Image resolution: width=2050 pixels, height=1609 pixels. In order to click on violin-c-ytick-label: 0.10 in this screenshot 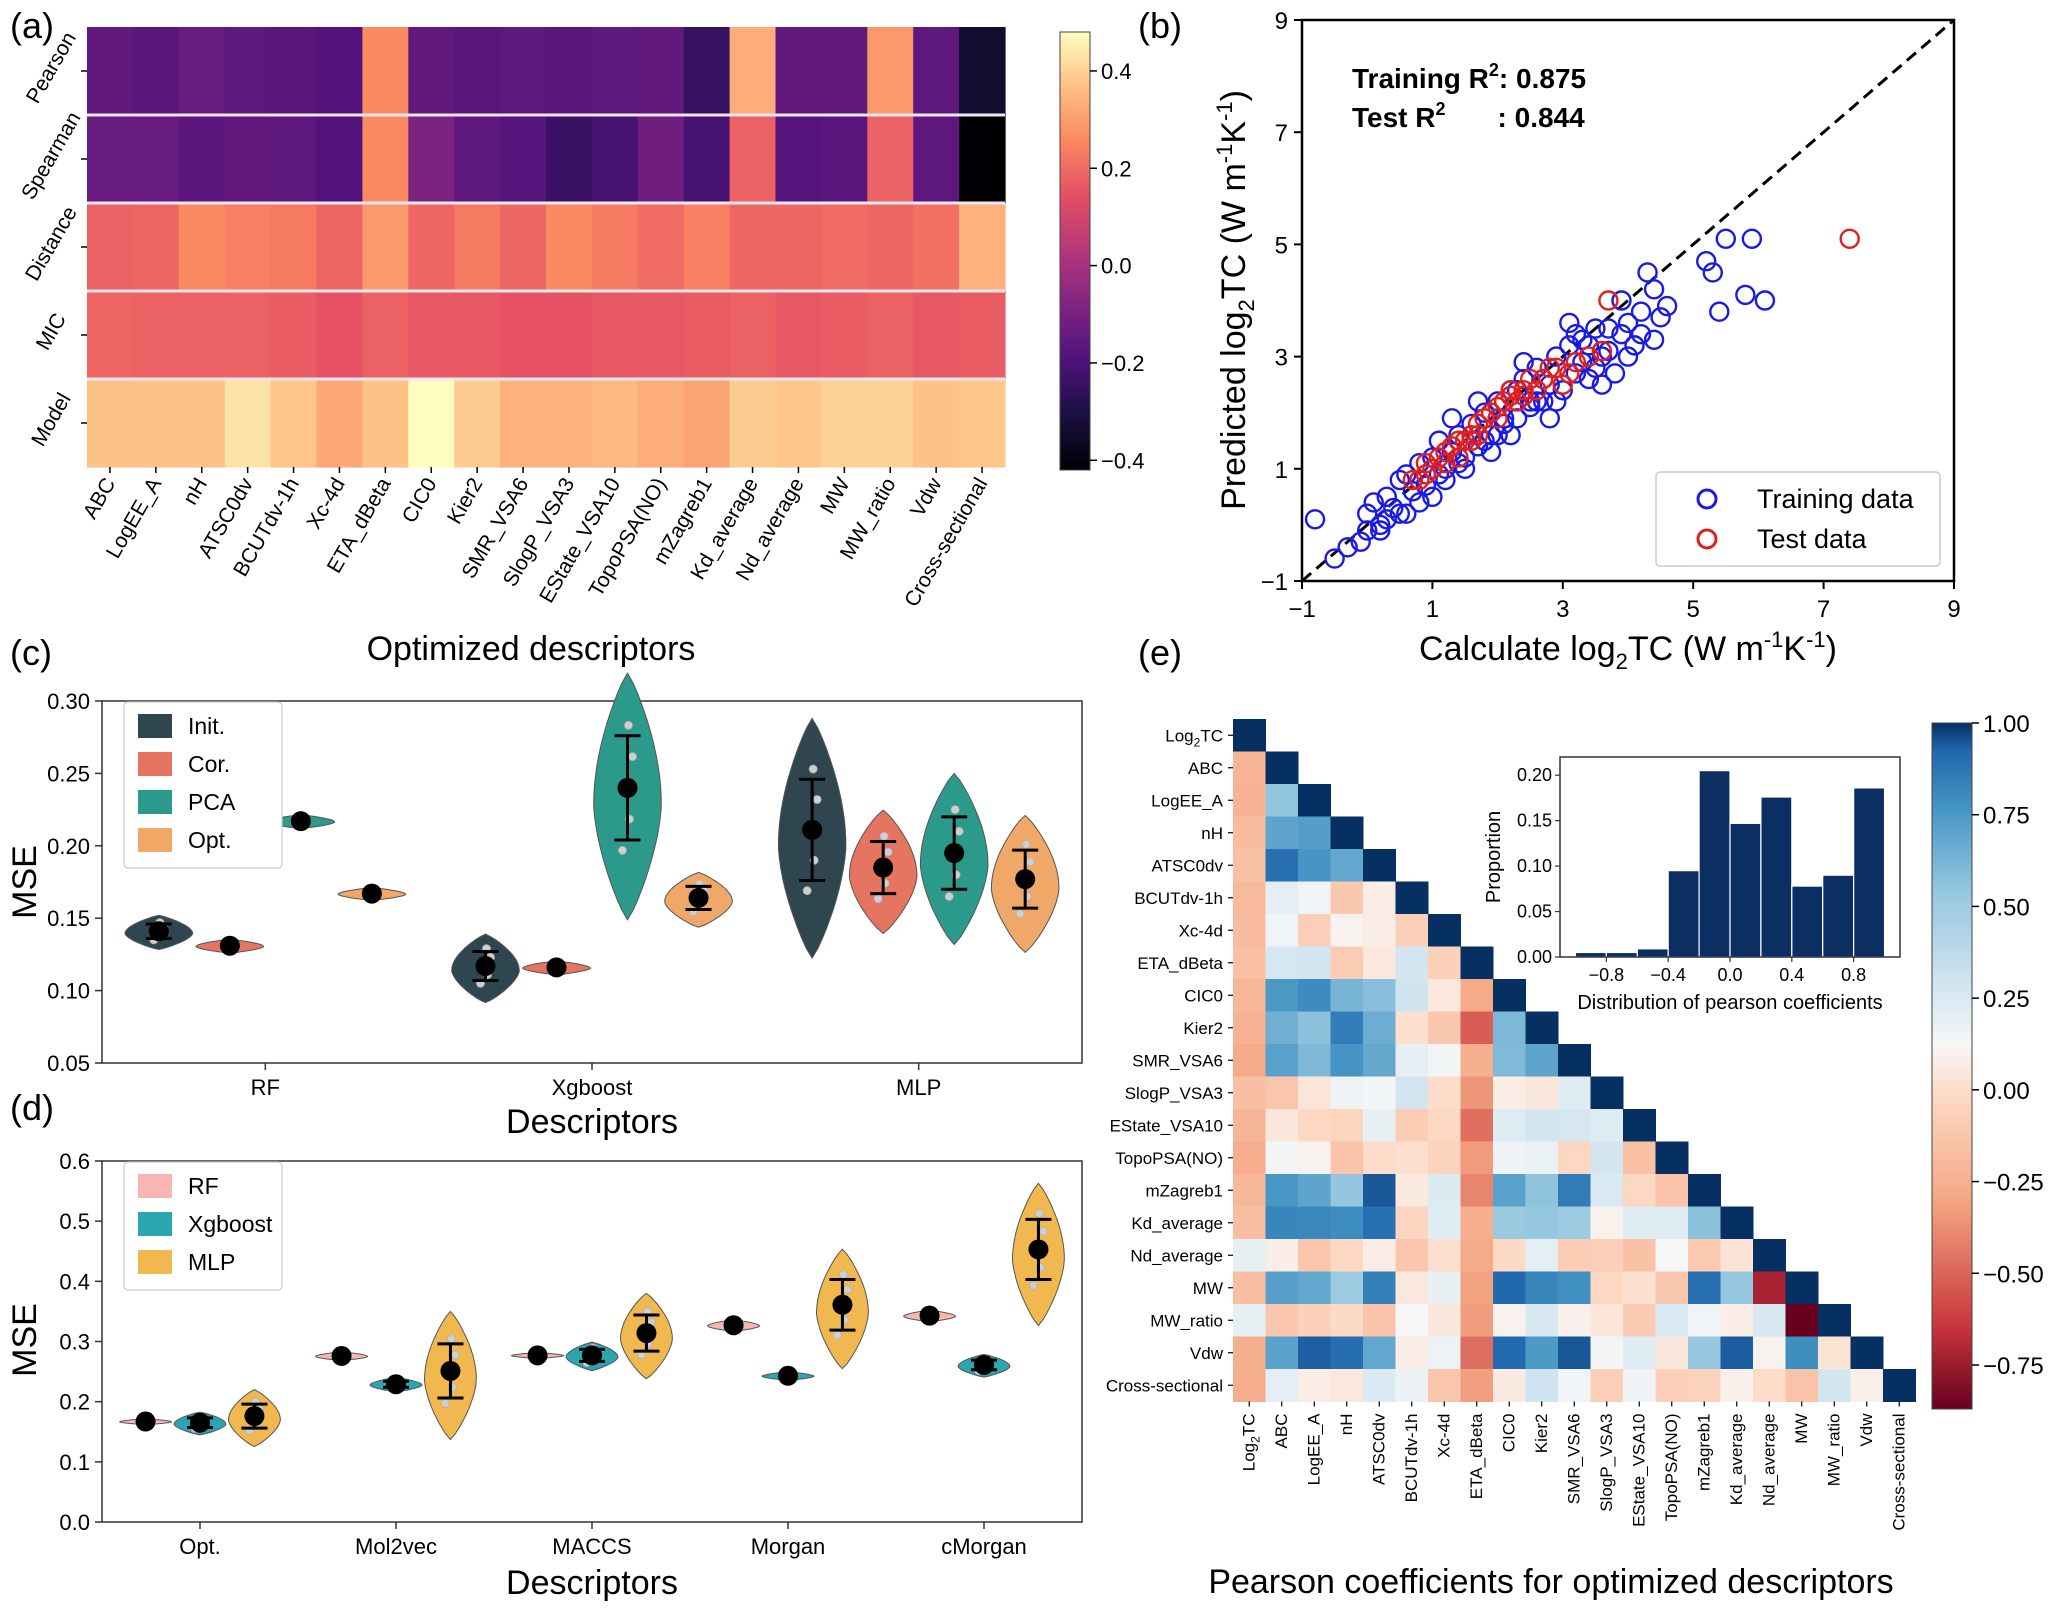, I will do `click(68, 991)`.